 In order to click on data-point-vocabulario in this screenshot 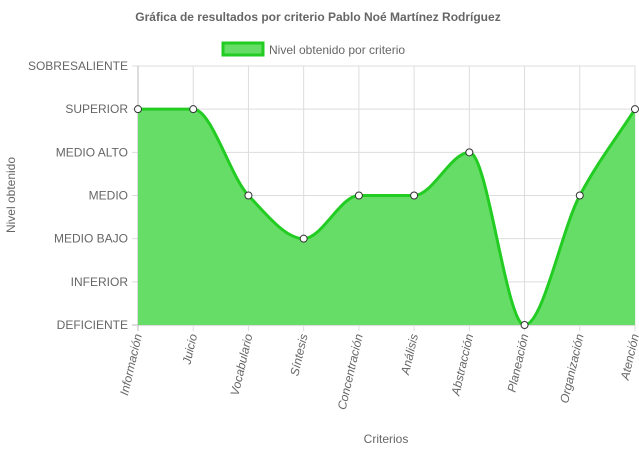, I will do `click(248, 195)`.